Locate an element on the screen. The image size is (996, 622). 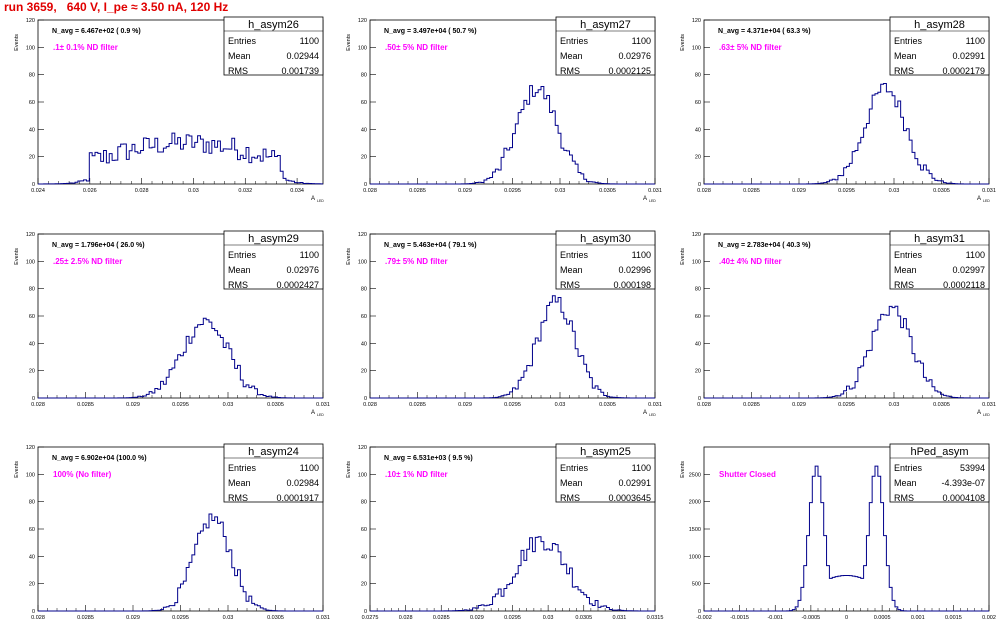
x-tick-label: 0.026 is located at coordinates (90, 191).